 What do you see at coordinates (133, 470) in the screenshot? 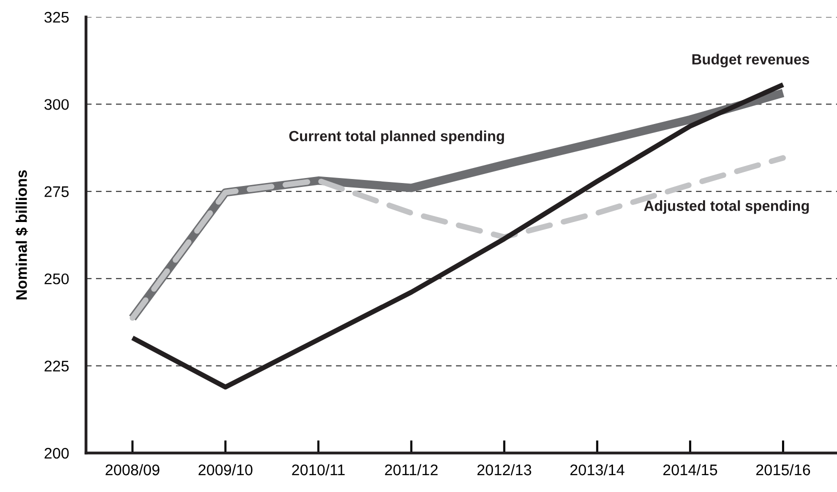
I see `x-tick-label: 2008/09` at bounding box center [133, 470].